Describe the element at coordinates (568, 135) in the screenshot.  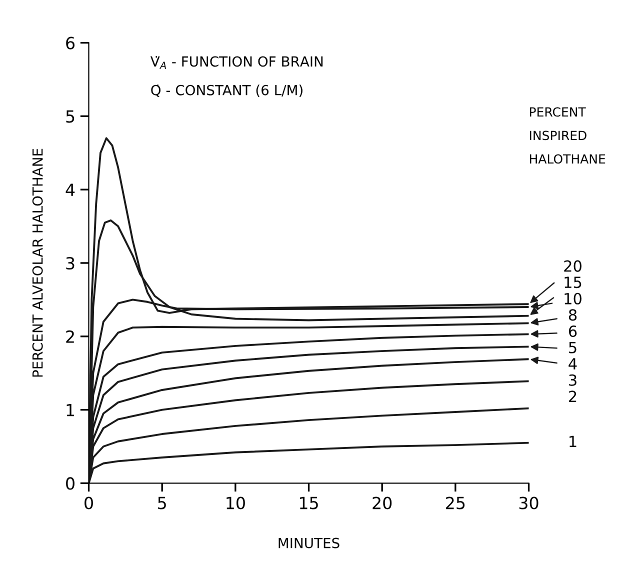
I see `legend-title: PERCENT INSPIRED HALOTHANE` at that location.